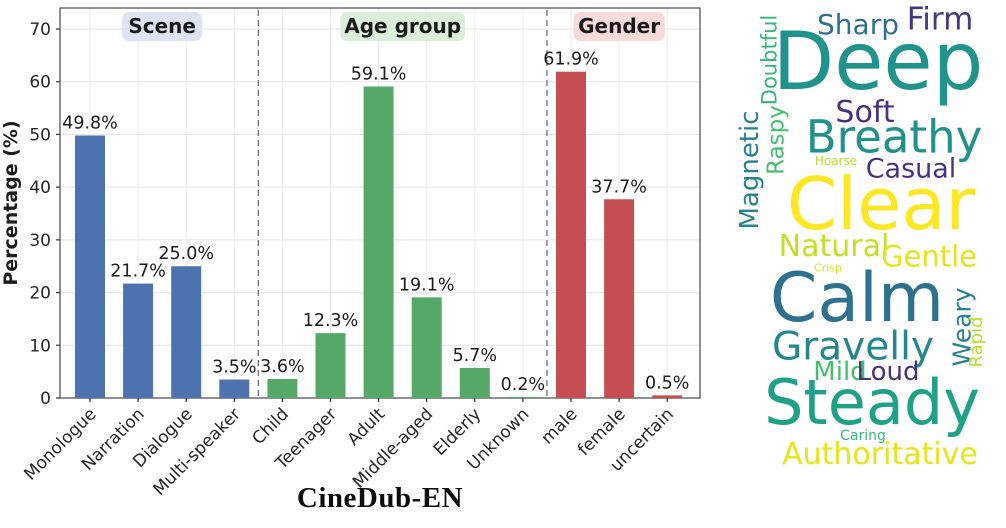  Describe the element at coordinates (474, 382) in the screenshot. I see `bar-elderly` at that location.